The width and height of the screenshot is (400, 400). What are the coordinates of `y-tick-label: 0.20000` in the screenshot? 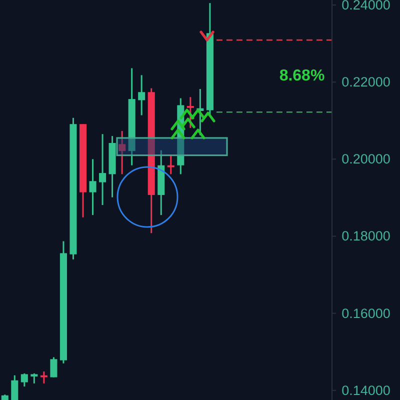 It's located at (366, 159).